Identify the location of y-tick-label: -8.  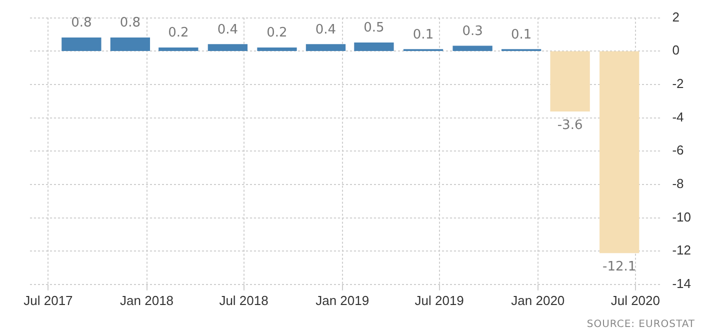
(678, 184).